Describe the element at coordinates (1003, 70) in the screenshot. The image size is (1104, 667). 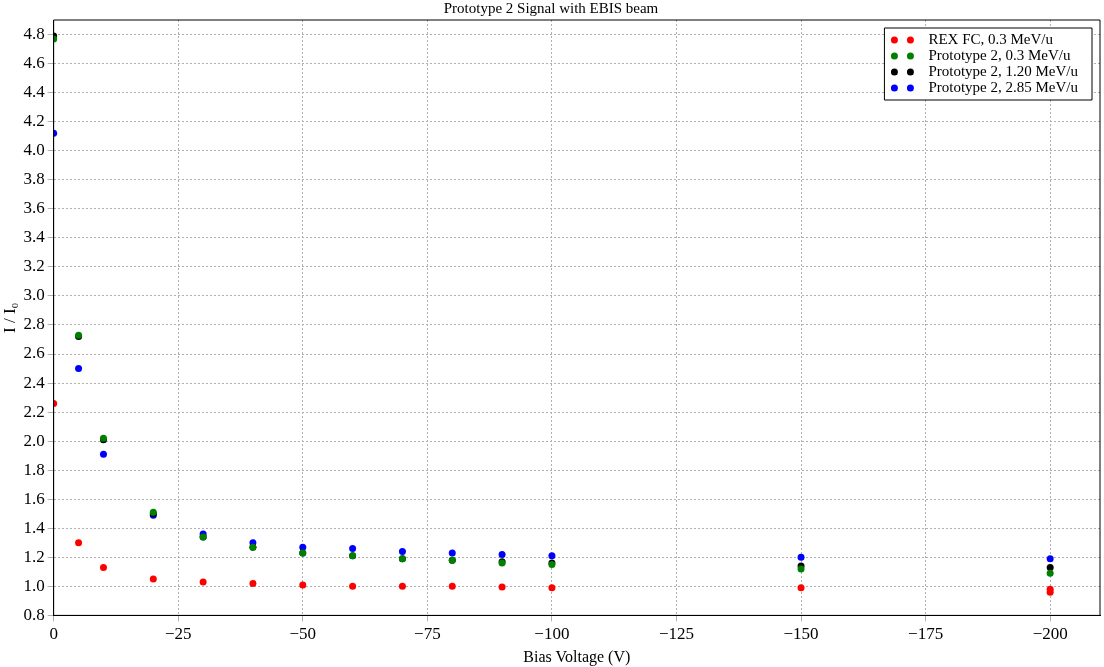
I see `legend-label: Prototype 2, 1.20 MeV/u` at that location.